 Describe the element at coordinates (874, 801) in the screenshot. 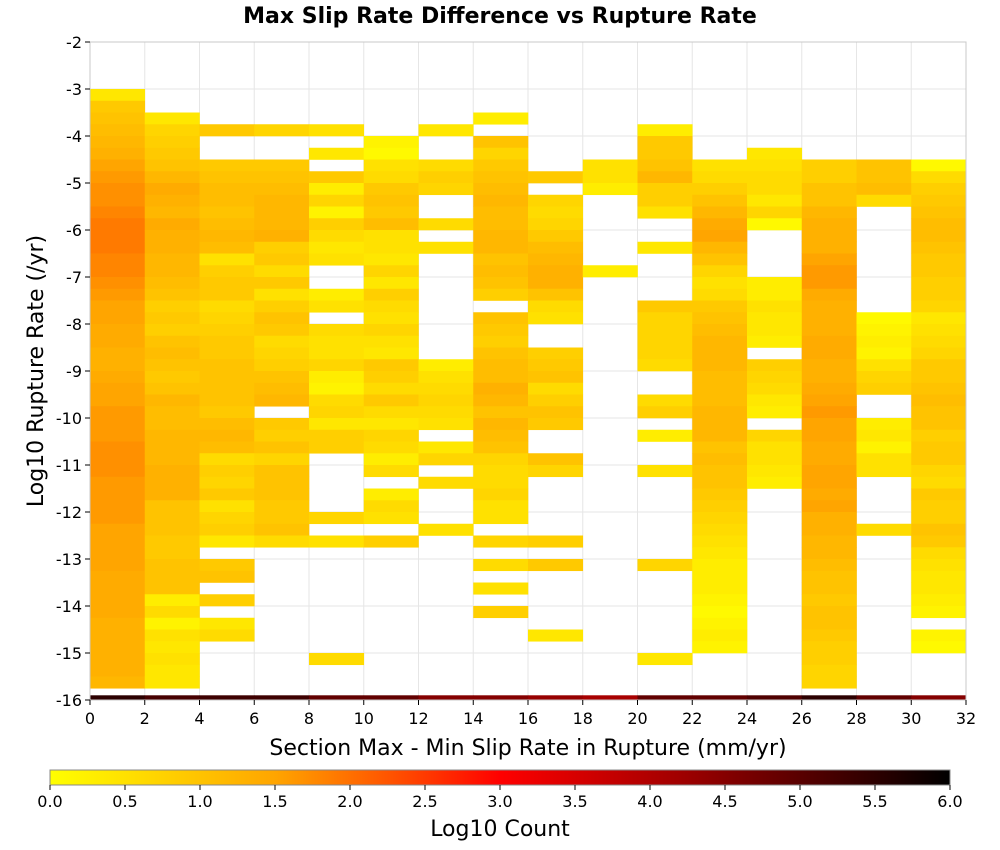

I see `colorbar-tick-label: 5.5` at that location.